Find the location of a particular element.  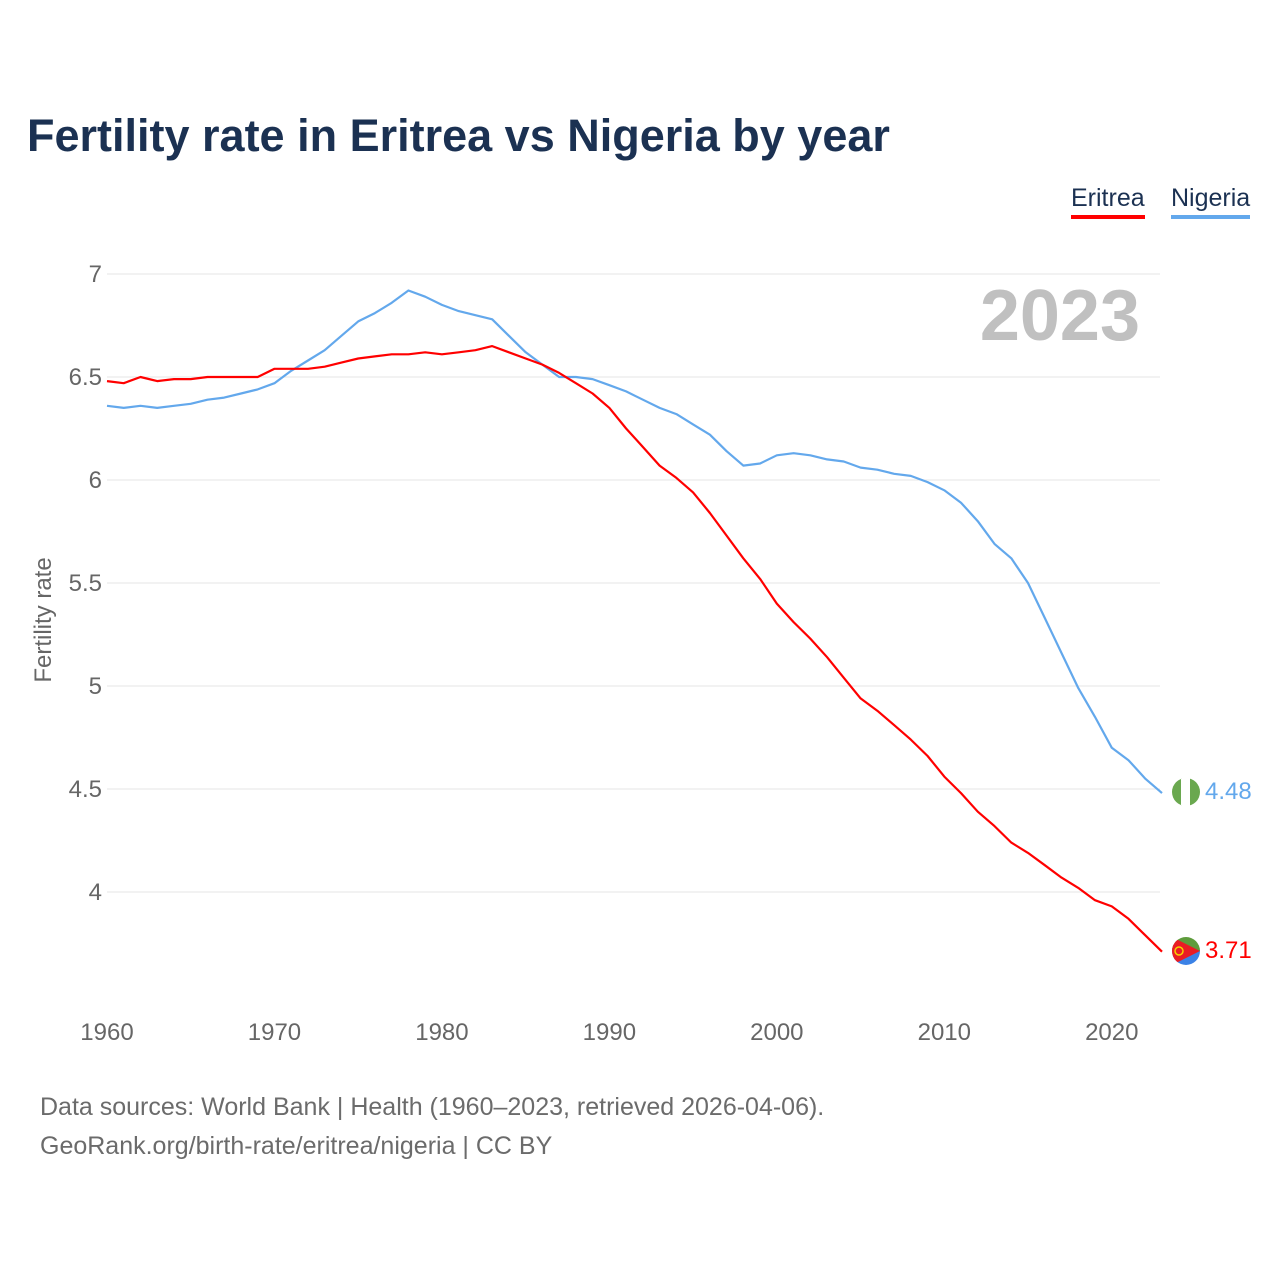

y-tick-label: 7 is located at coordinates (95, 274).